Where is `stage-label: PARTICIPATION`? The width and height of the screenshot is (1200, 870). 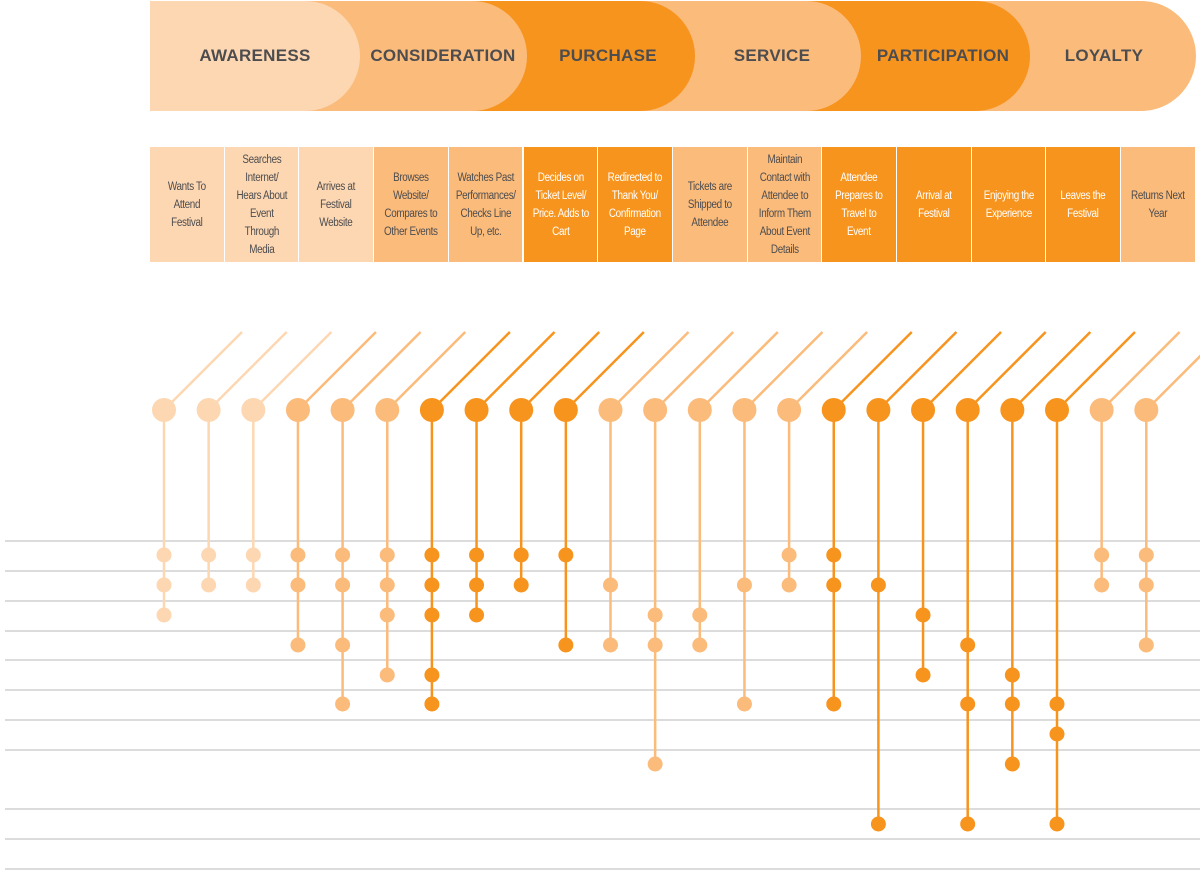
stage-label: PARTICIPATION is located at coordinates (943, 55).